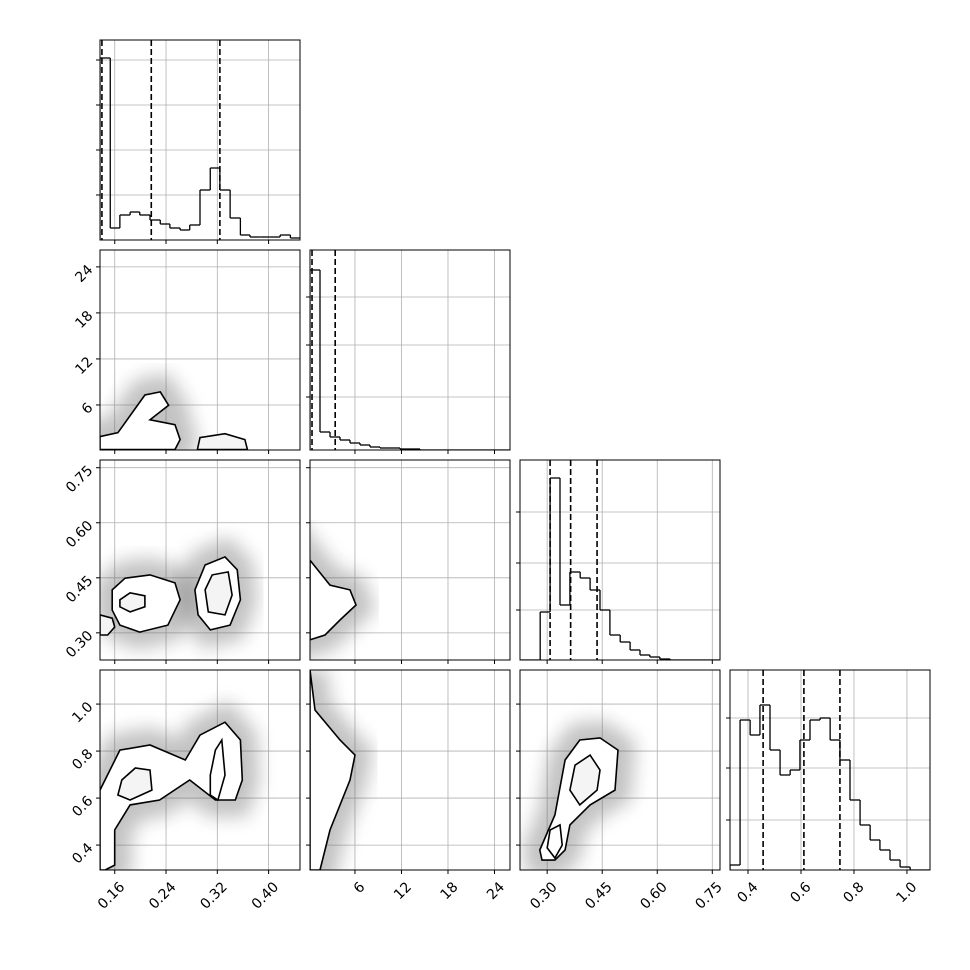 The image size is (970, 970). What do you see at coordinates (82, 806) in the screenshot?
I see `y-tick-label: 0.6` at bounding box center [82, 806].